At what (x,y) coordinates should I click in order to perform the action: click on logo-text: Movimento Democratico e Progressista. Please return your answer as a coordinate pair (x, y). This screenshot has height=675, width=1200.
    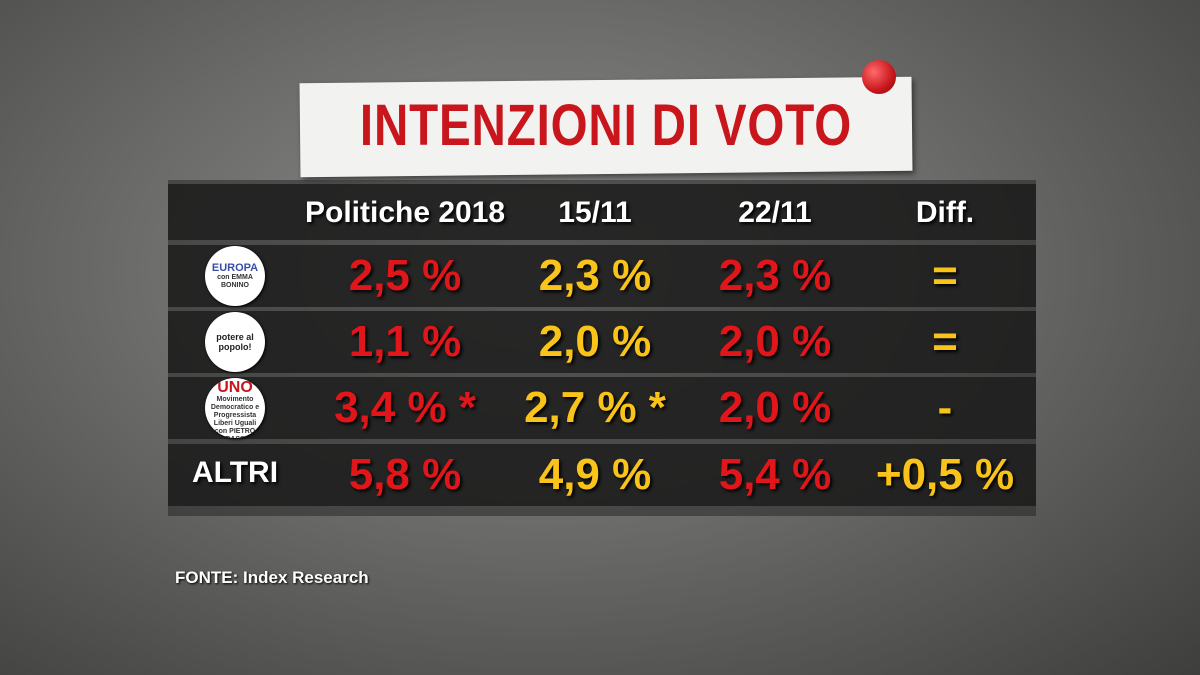
    Looking at the image, I should click on (235, 407).